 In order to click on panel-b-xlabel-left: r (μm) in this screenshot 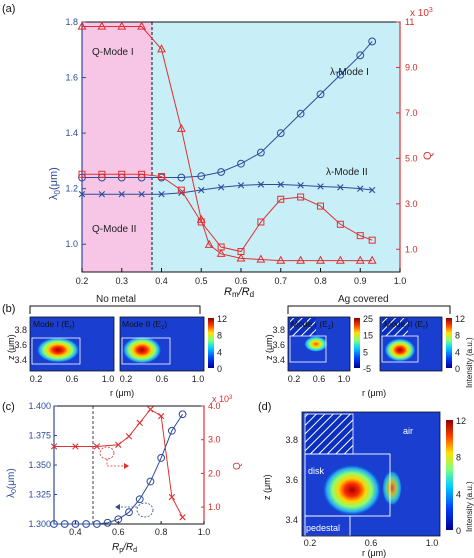, I will do `click(122, 393)`.